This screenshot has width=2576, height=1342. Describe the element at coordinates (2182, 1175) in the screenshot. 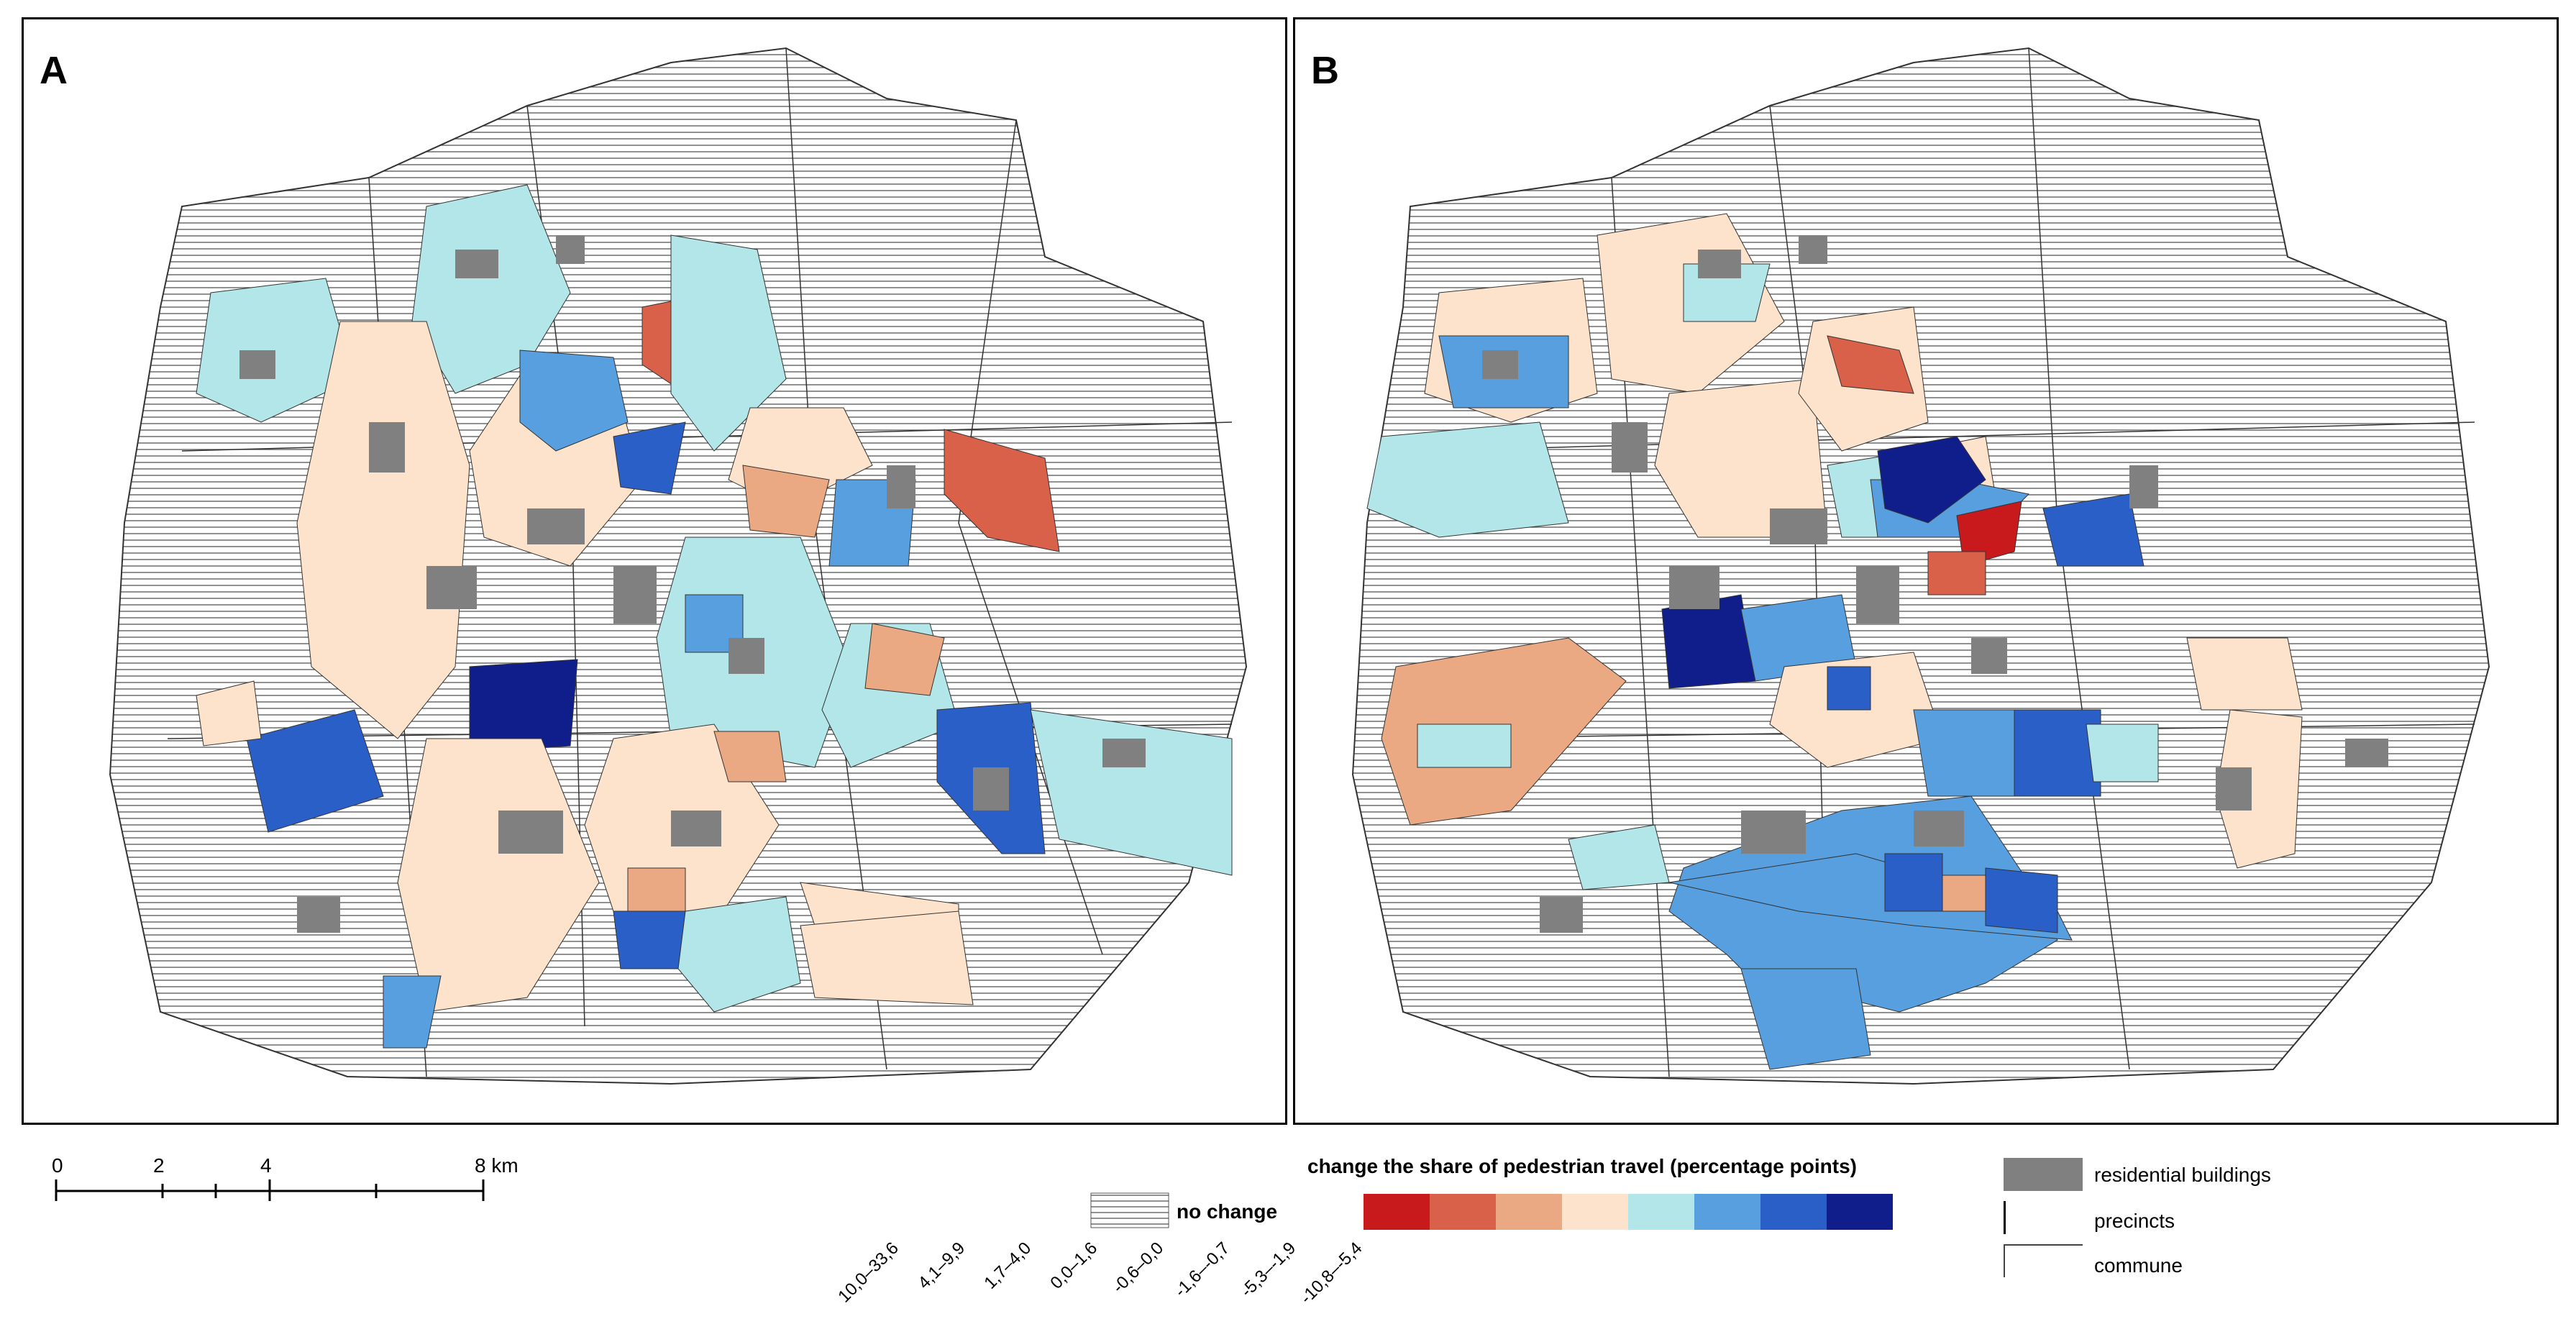

I see `residential-label: residential buildings` at that location.